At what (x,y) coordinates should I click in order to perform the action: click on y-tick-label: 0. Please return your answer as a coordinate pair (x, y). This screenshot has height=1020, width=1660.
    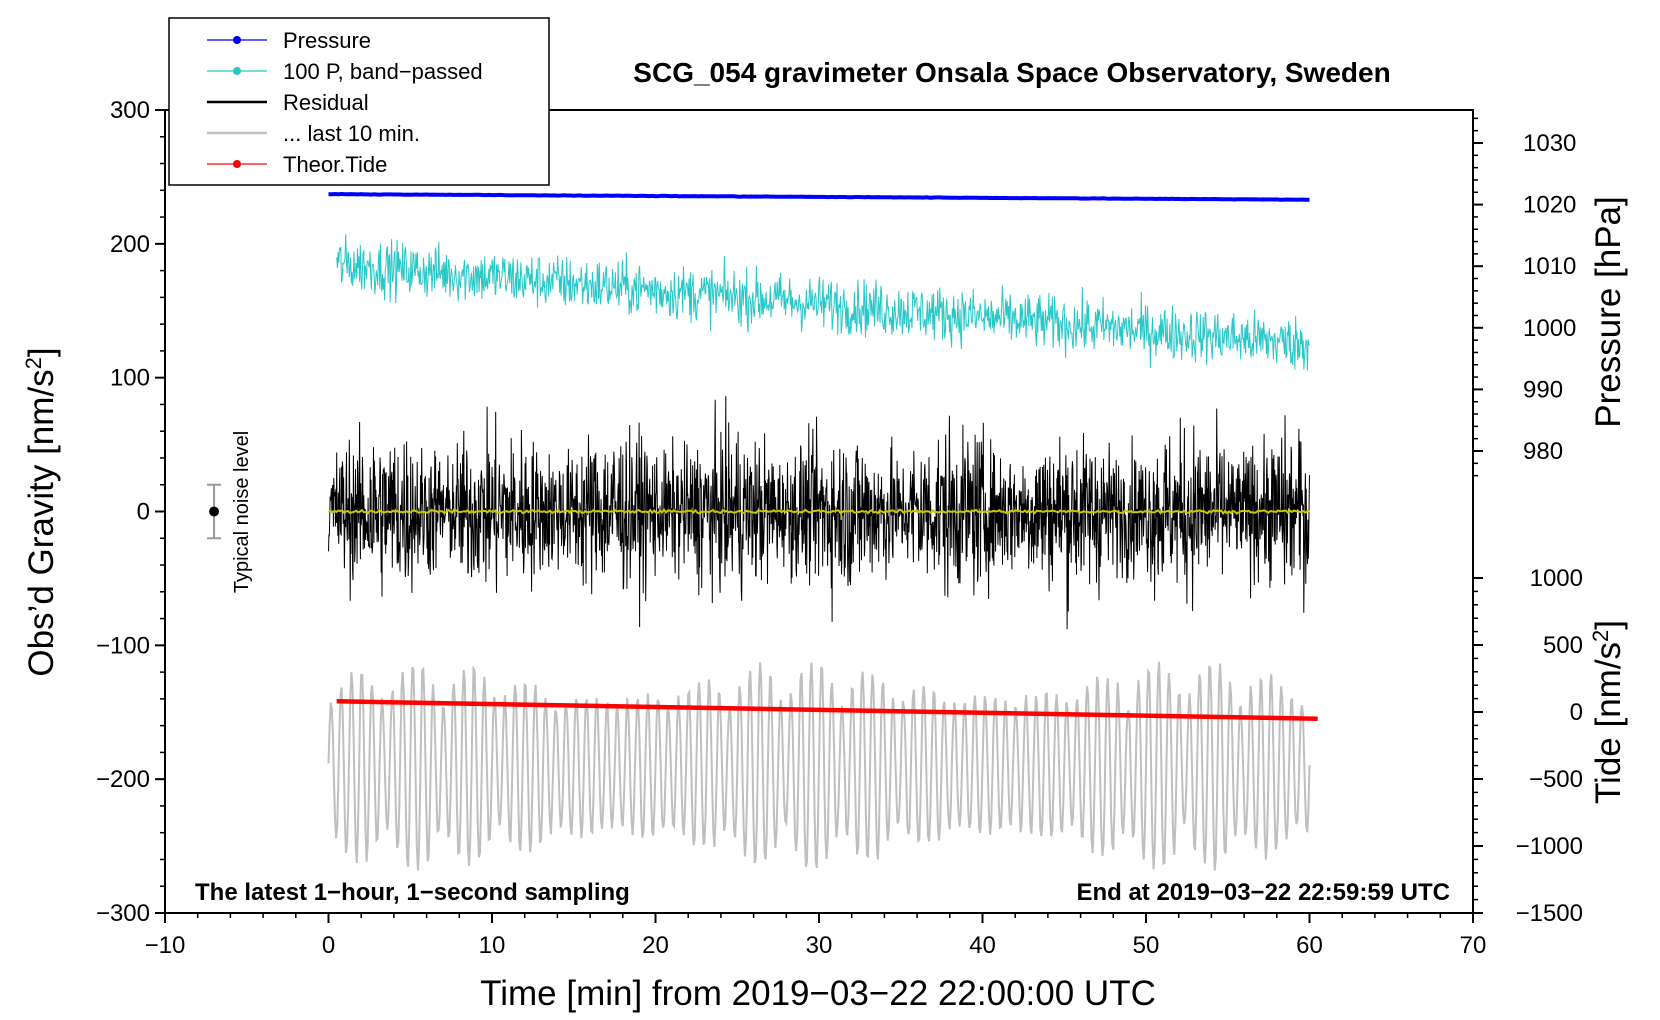
    Looking at the image, I should click on (143, 512).